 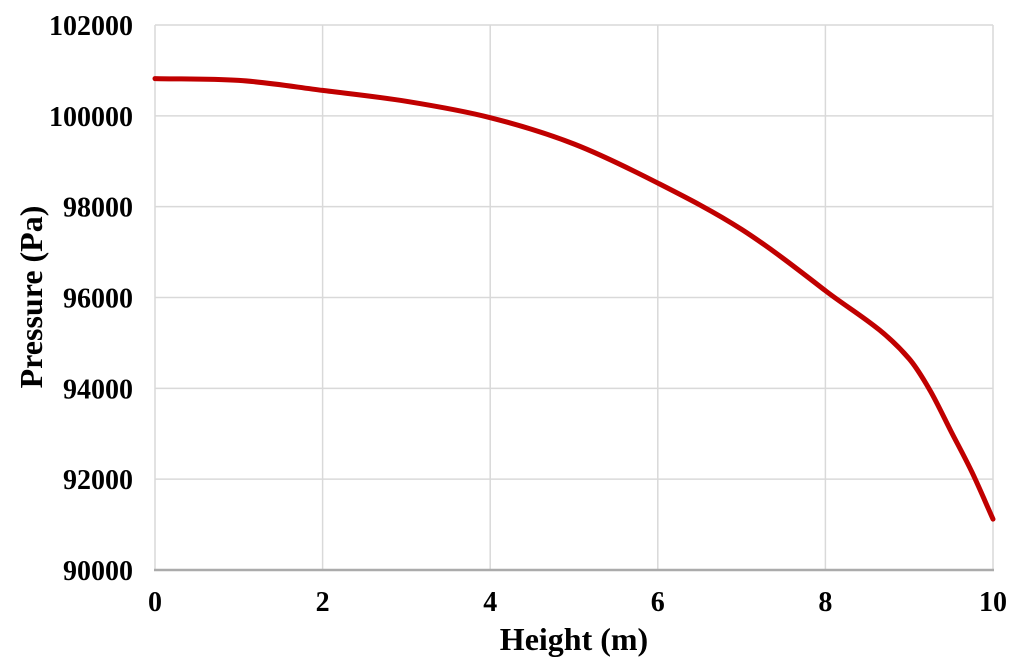 I want to click on x-tick-label: 8, so click(x=825, y=602).